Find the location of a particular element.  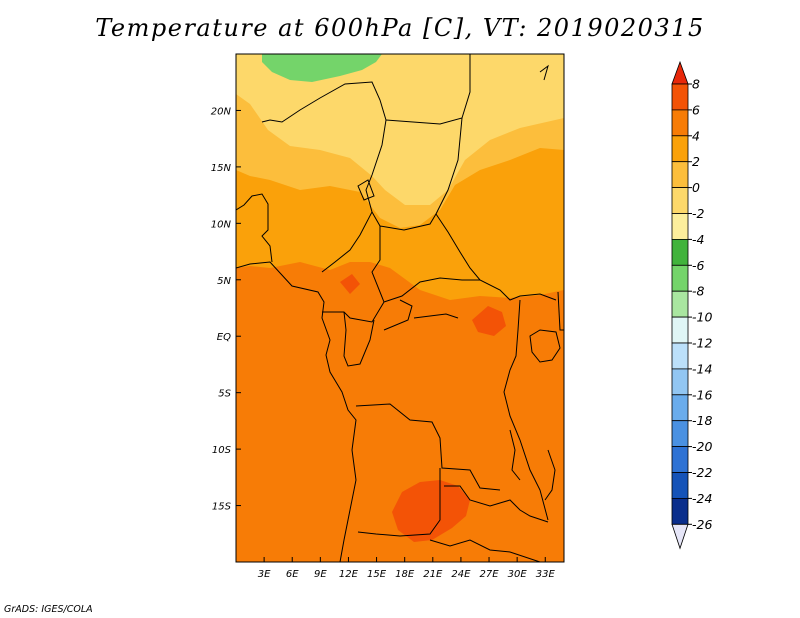

colorbar-label: -2 is located at coordinates (698, 213).